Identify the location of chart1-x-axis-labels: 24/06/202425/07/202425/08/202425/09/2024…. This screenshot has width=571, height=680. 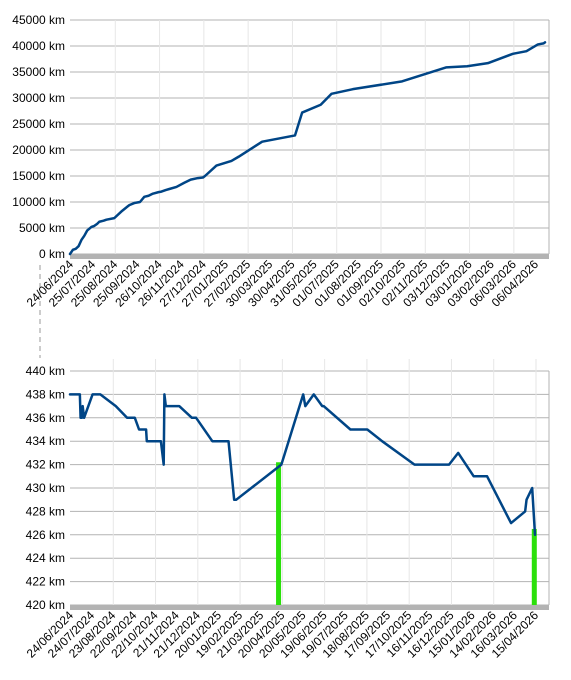
(283, 283).